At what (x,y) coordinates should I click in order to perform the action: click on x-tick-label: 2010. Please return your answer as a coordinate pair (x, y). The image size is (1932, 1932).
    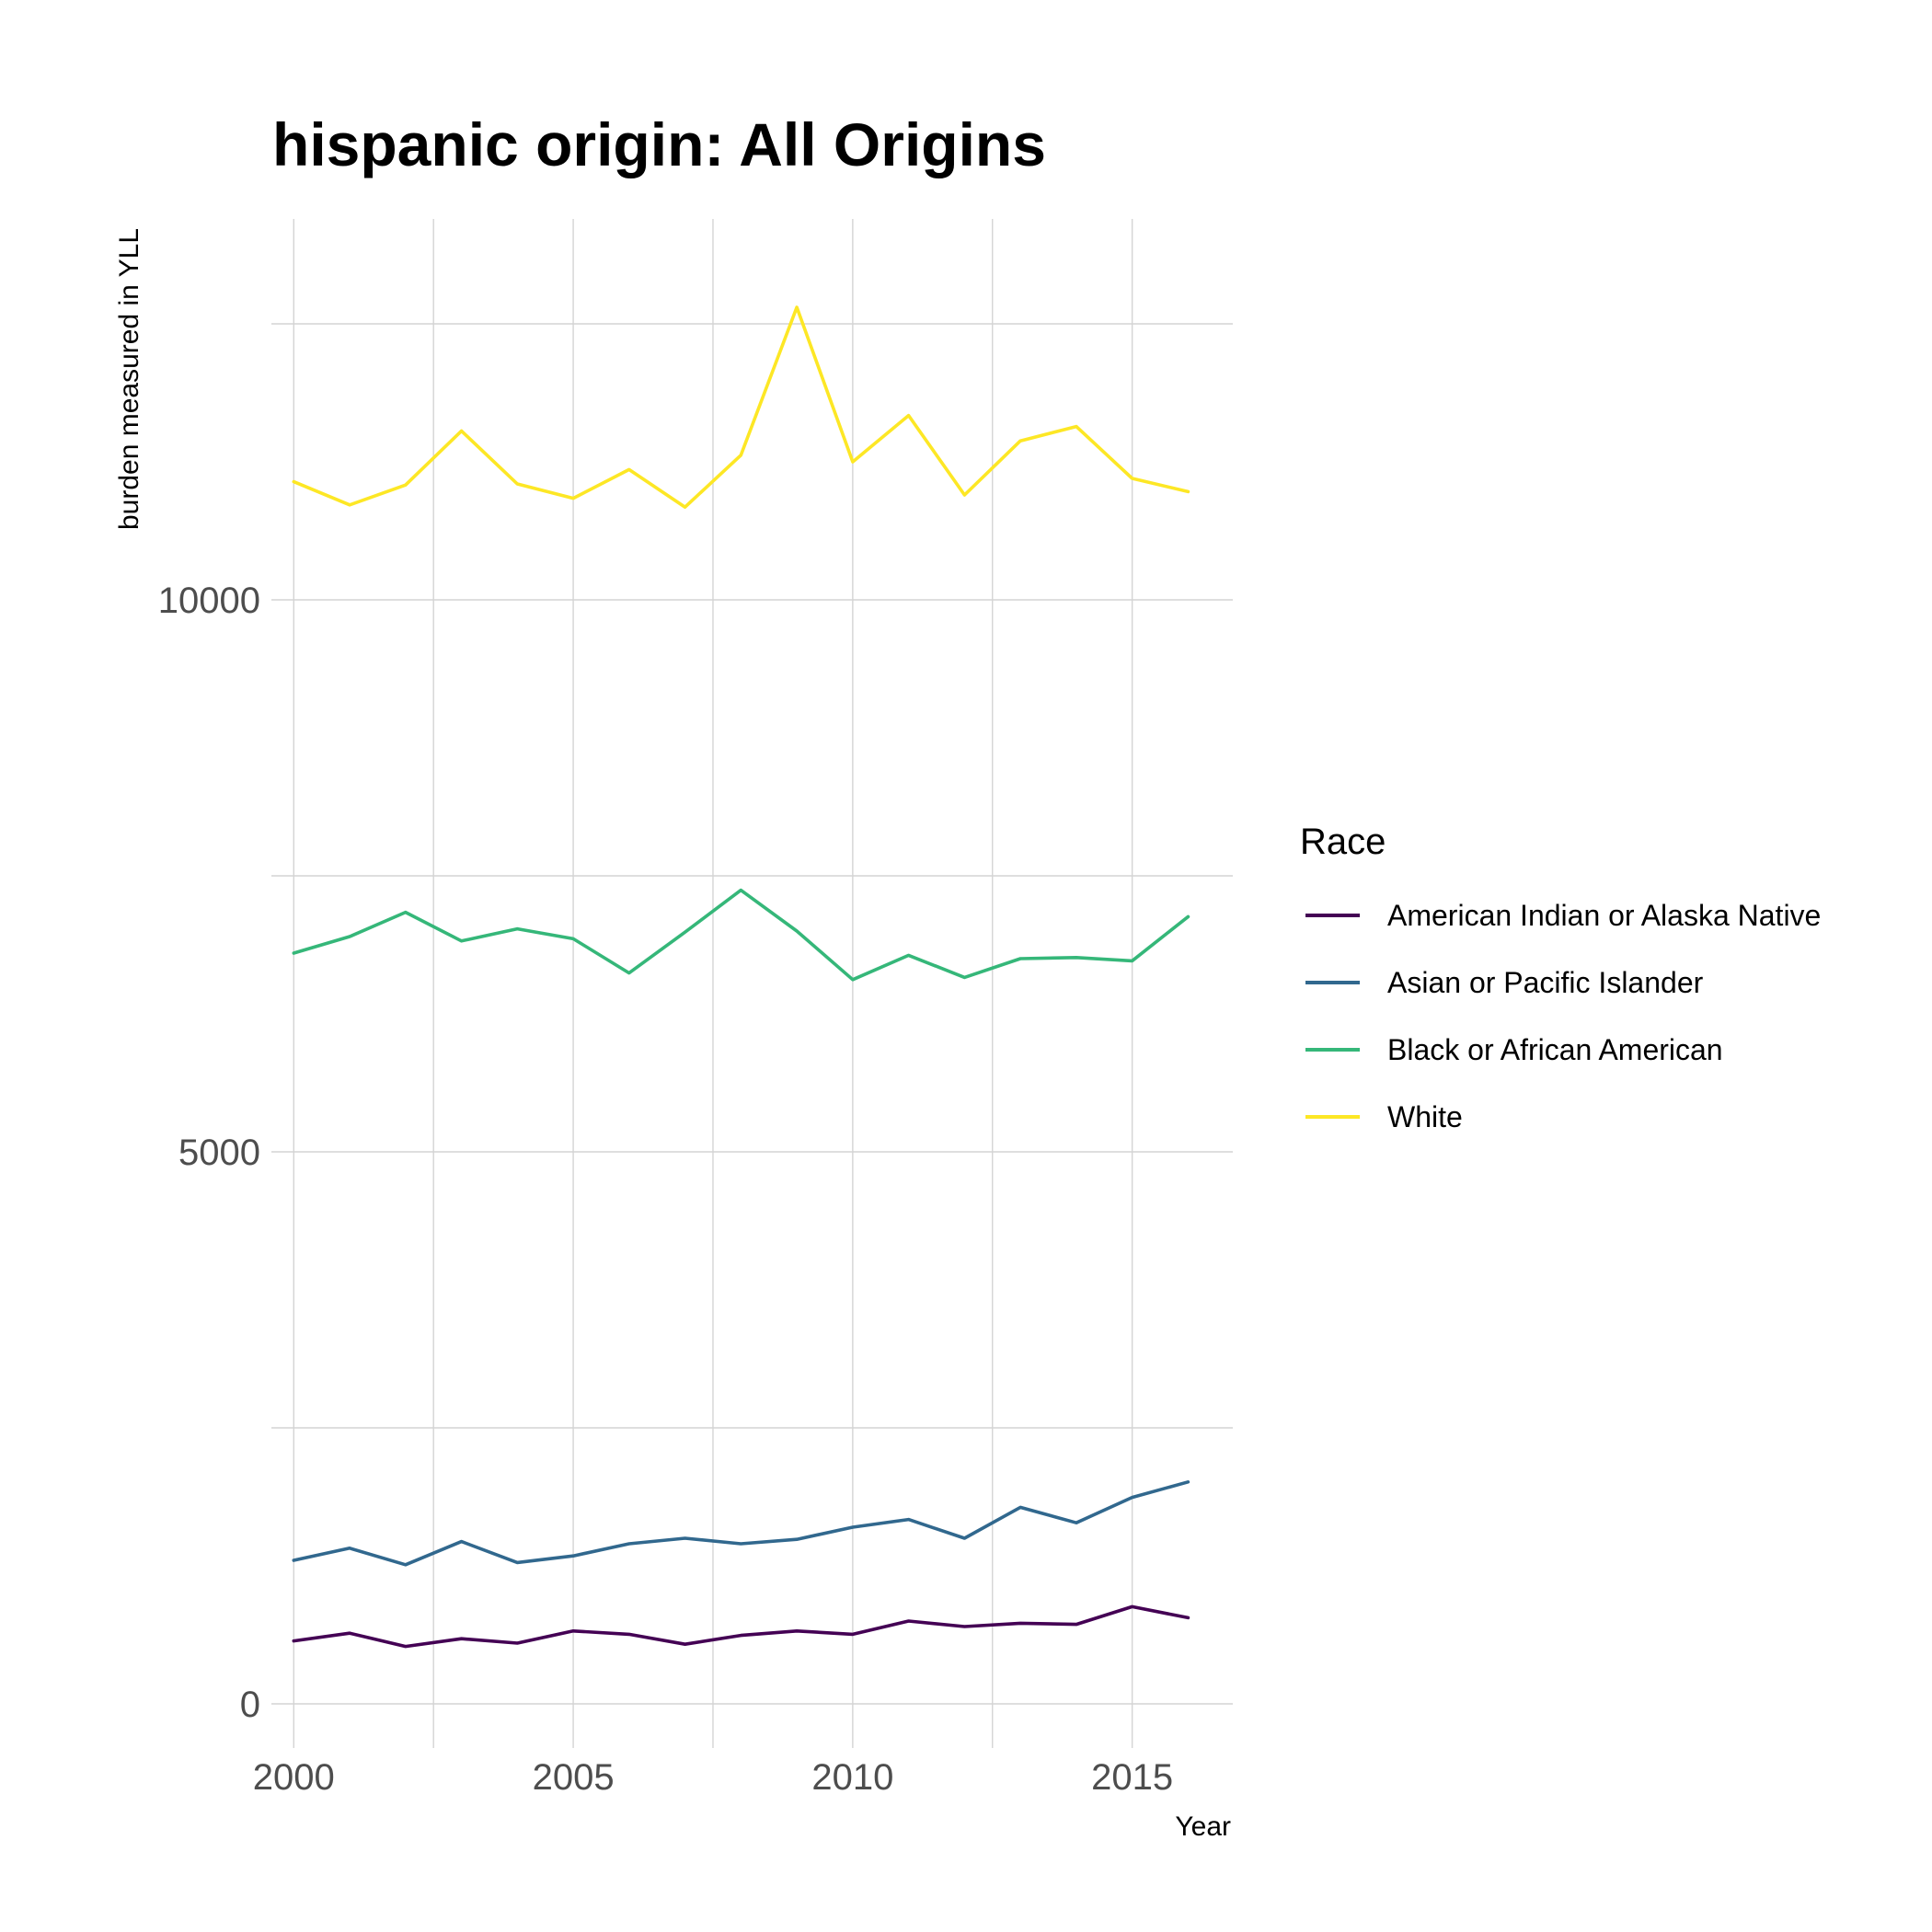
    Looking at the image, I should click on (852, 1777).